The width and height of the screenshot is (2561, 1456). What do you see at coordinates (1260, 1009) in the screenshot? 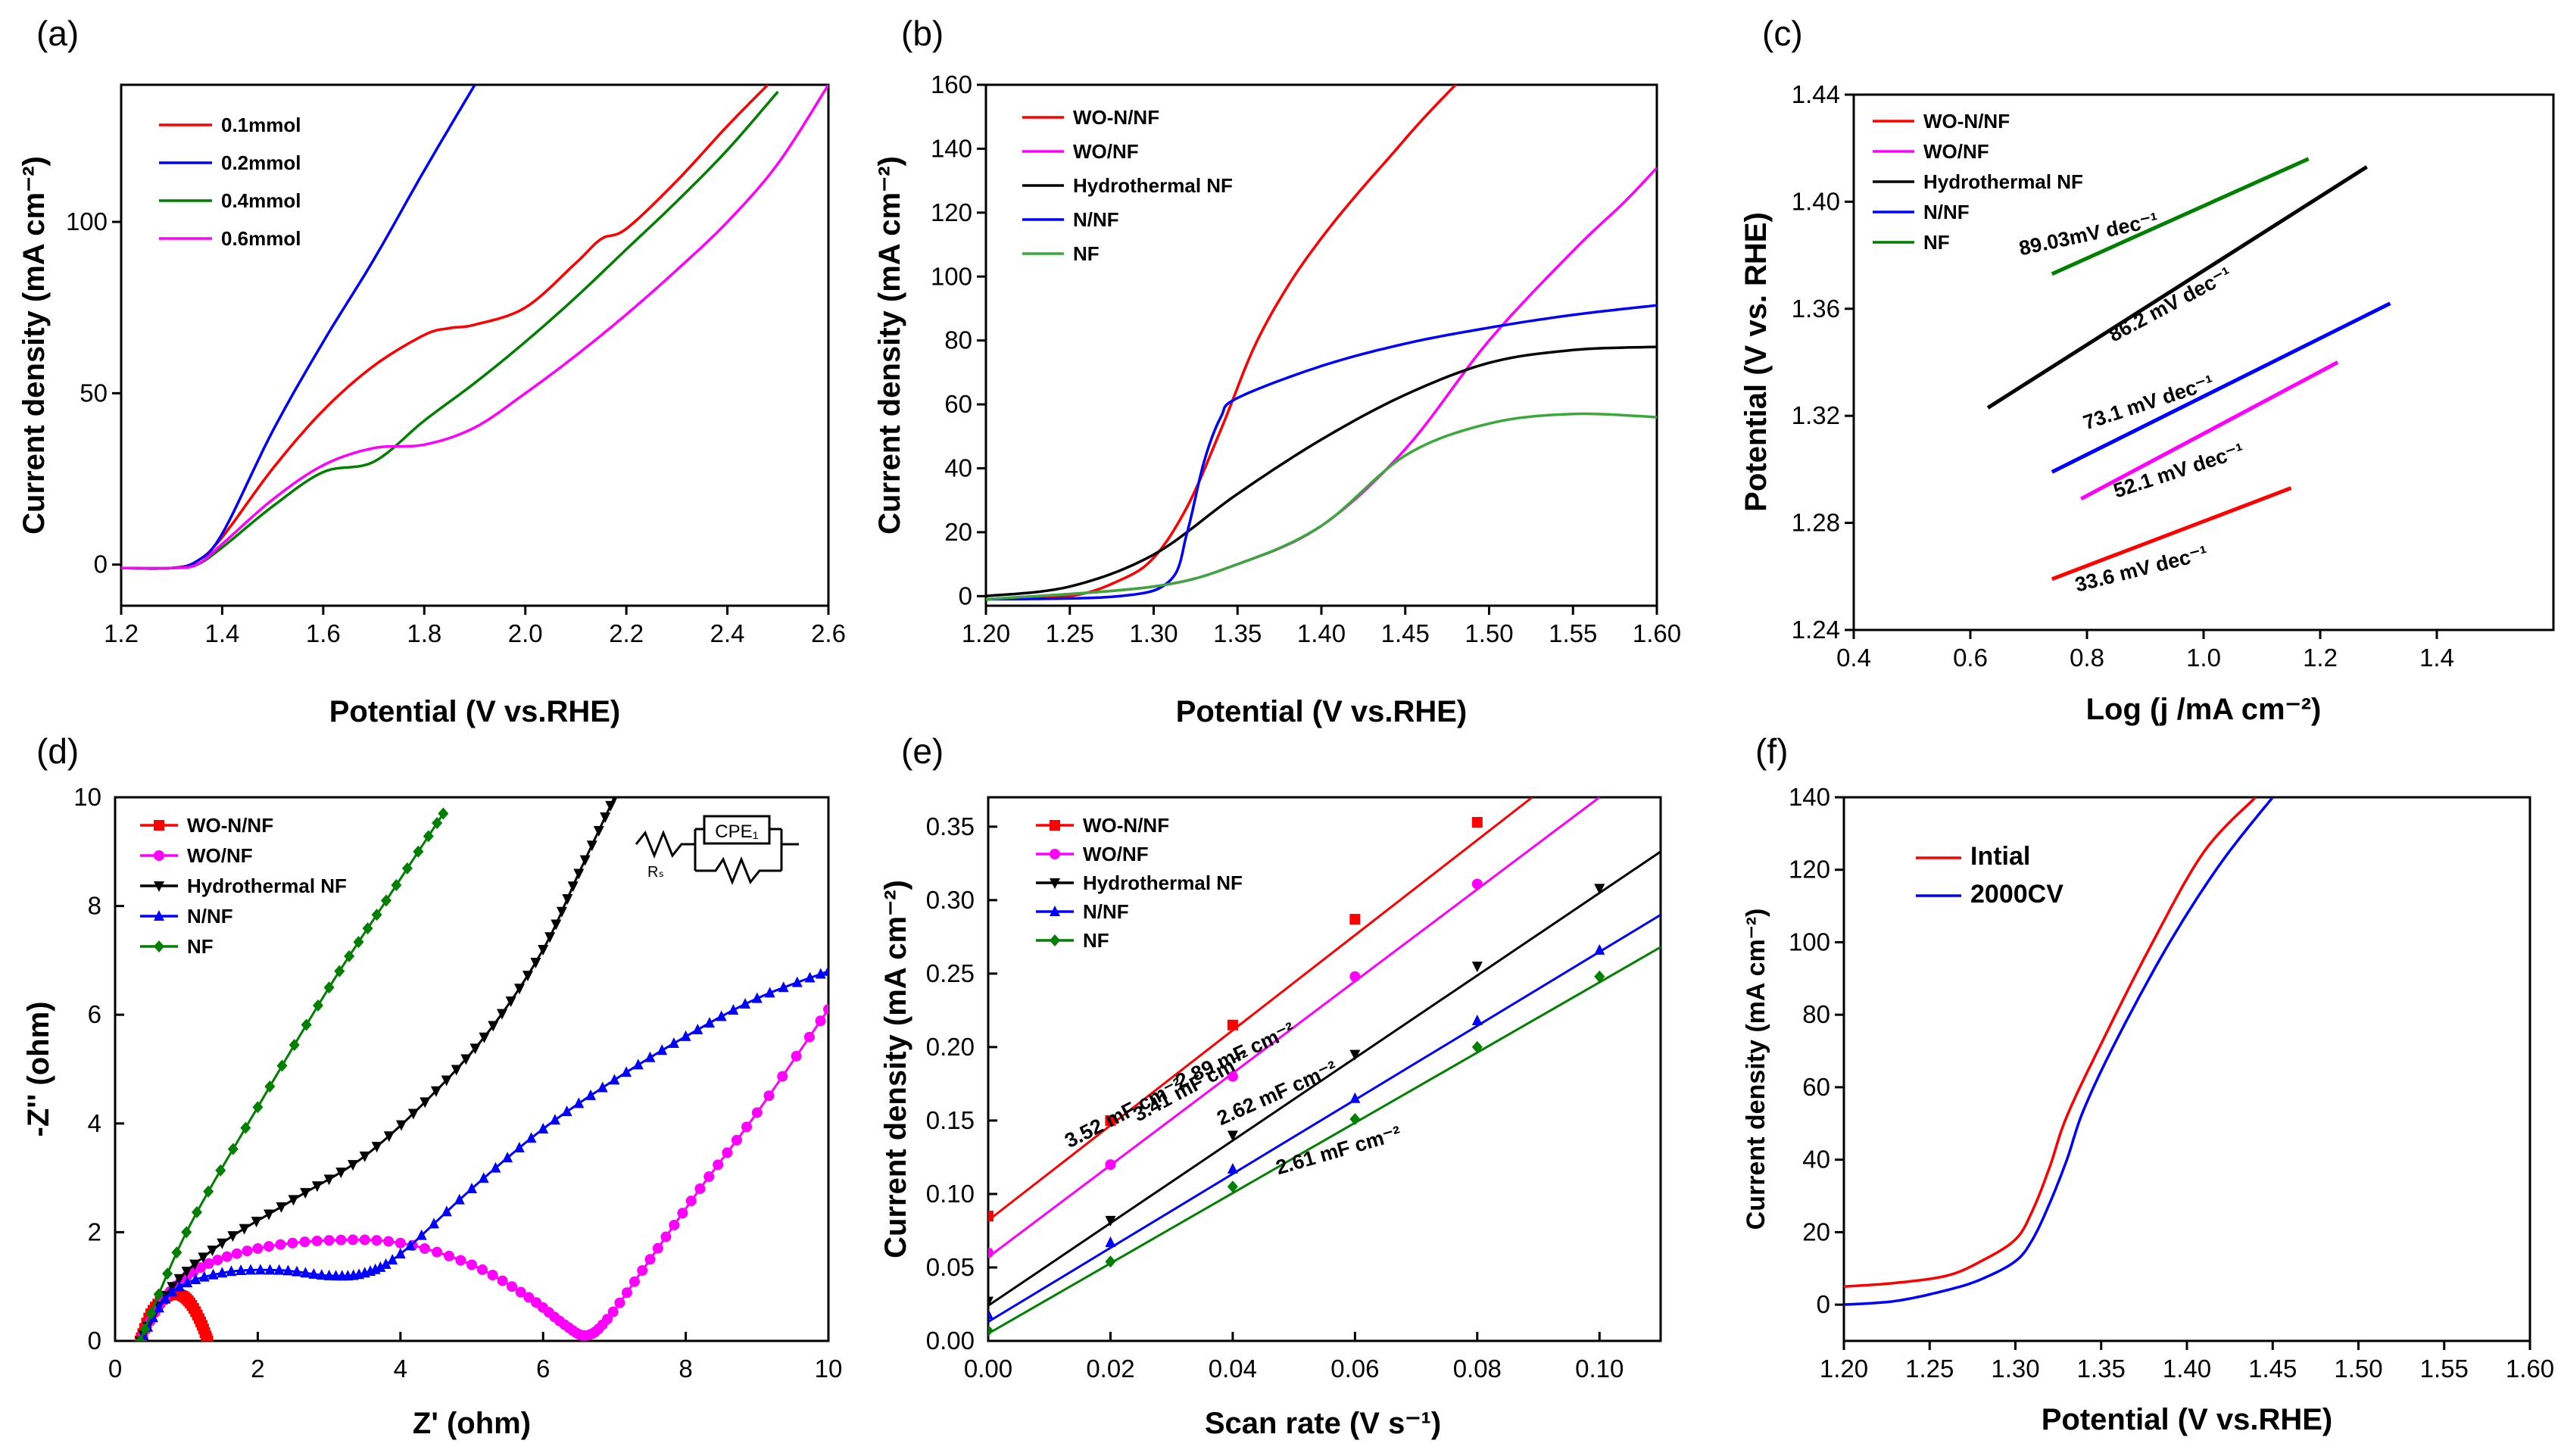
I see `fit-line-wo-n-nf` at bounding box center [1260, 1009].